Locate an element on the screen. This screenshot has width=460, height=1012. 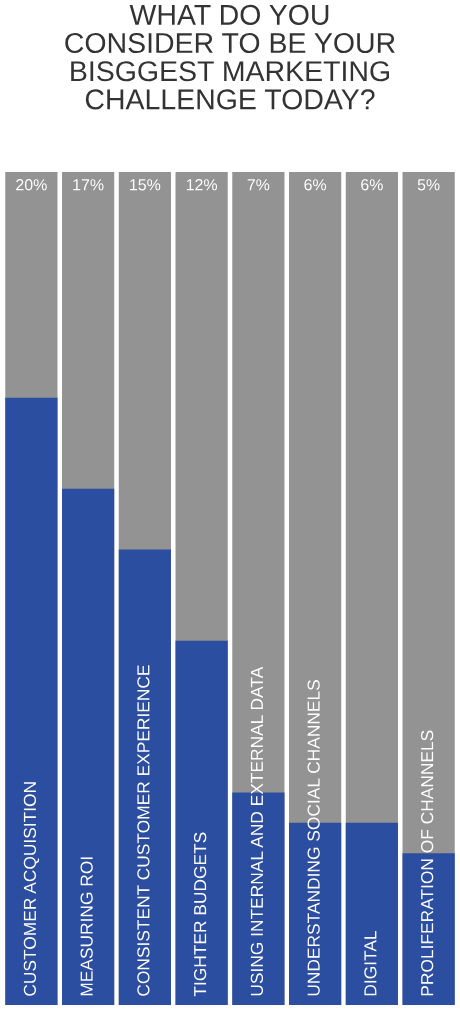
data-label: 7% is located at coordinates (258, 185).